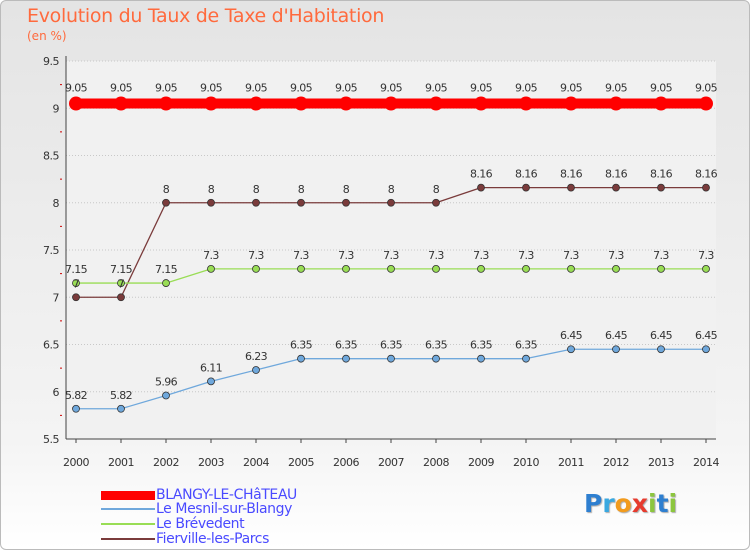  I want to click on x-tick-label: 2014, so click(706, 462).